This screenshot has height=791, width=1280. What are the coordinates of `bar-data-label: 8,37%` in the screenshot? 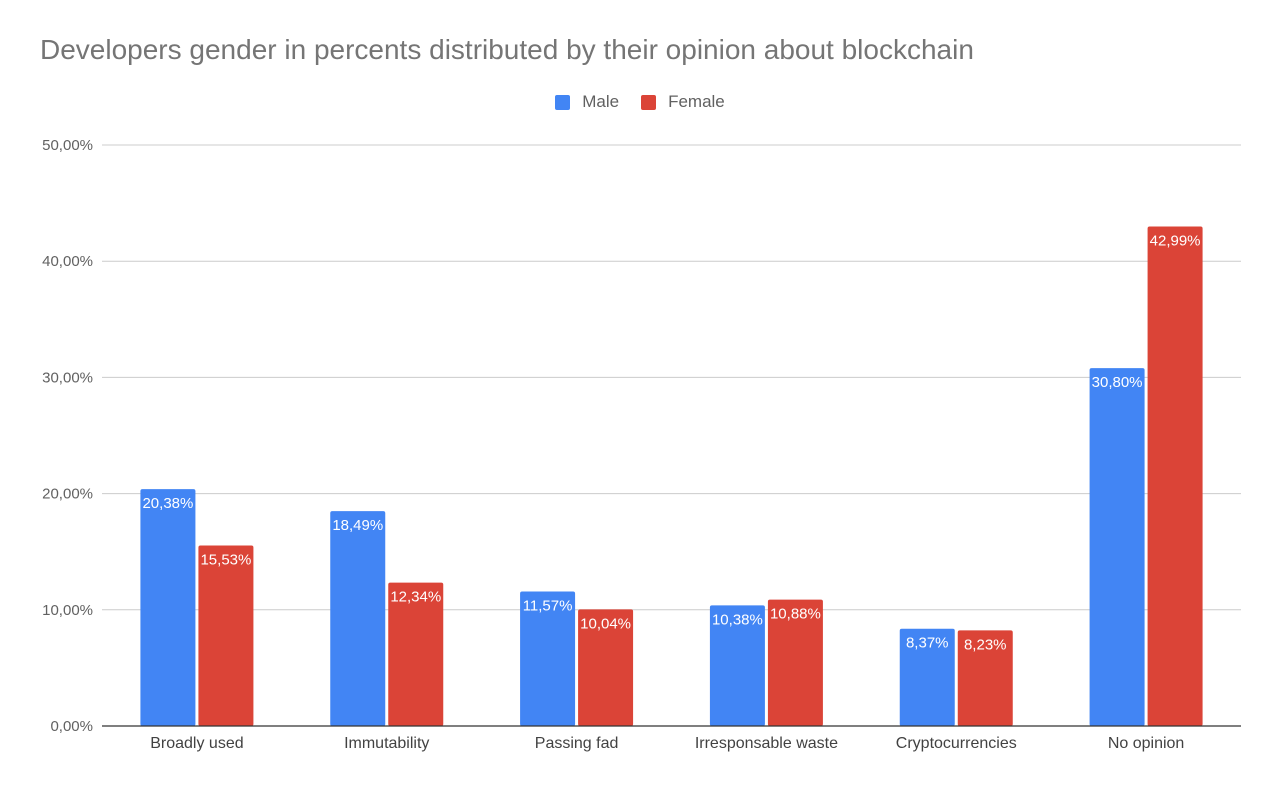 It's located at (927, 643).